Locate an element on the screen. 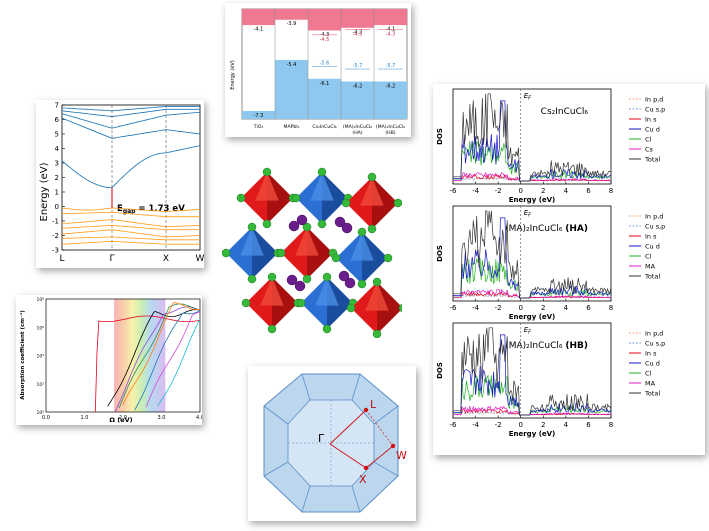 The image size is (709, 531). conduction-band-block is located at coordinates (390, 17).